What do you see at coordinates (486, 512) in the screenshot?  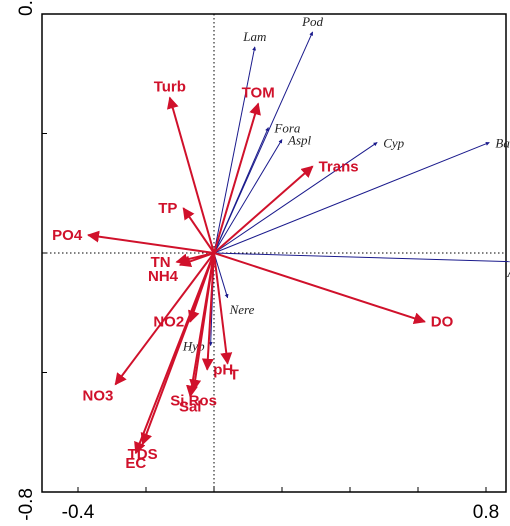 I see `x-tick-label: 0.8` at bounding box center [486, 512].